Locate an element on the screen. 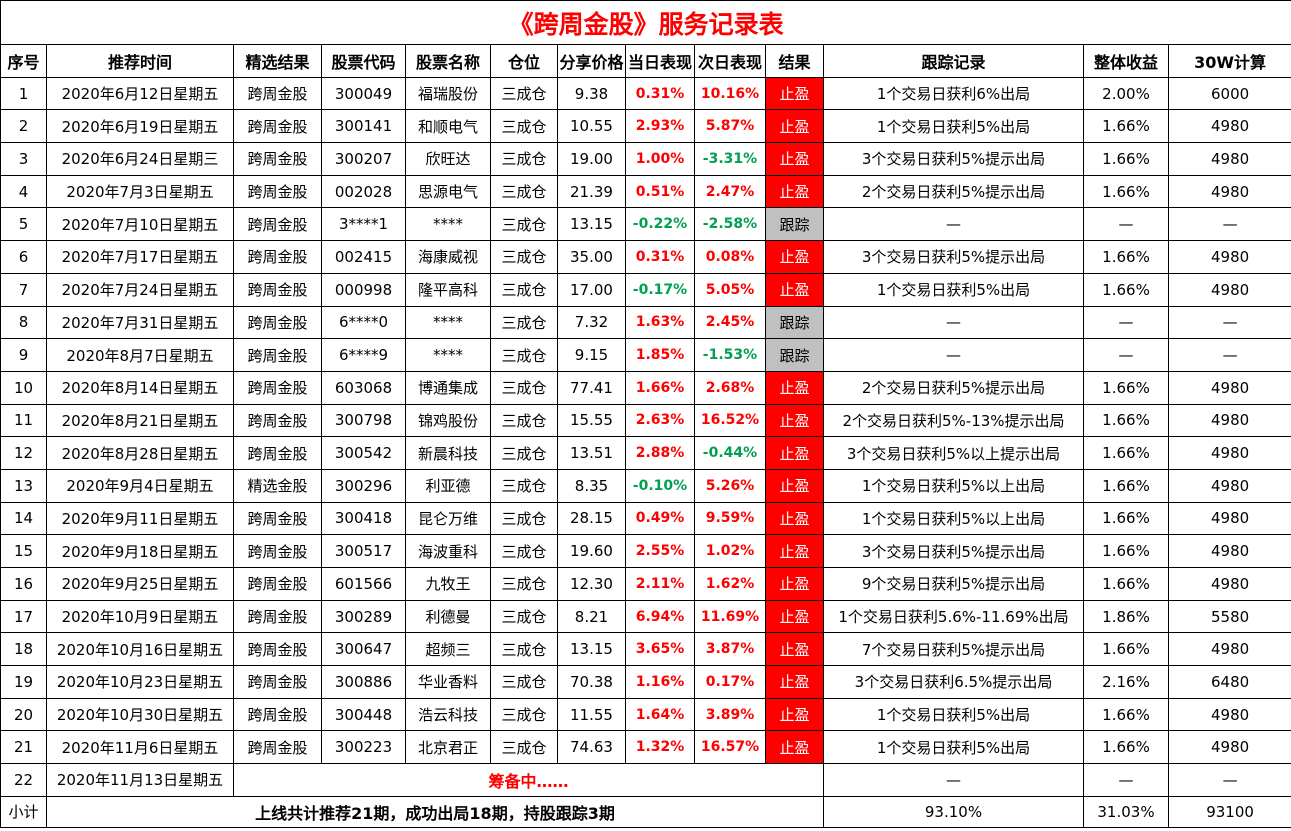 The image size is (1291, 831). row-calc: 5580 is located at coordinates (1229, 616).